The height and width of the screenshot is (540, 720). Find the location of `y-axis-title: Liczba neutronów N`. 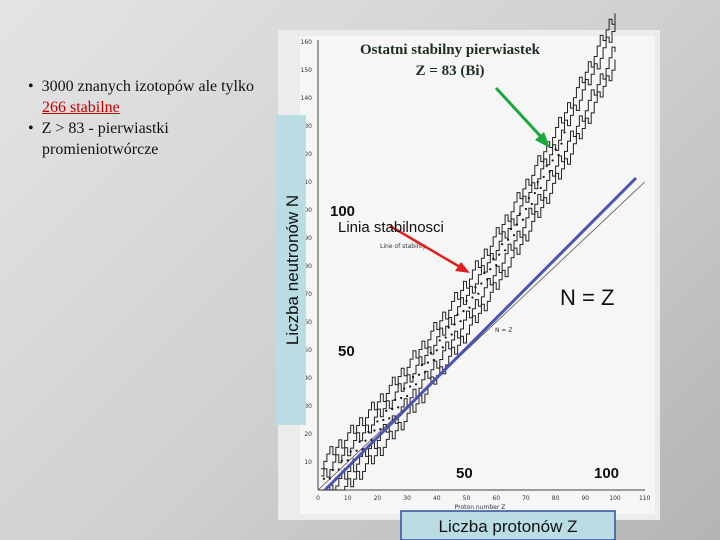

y-axis-title: Liczba neutronów N is located at coordinates (292, 270).